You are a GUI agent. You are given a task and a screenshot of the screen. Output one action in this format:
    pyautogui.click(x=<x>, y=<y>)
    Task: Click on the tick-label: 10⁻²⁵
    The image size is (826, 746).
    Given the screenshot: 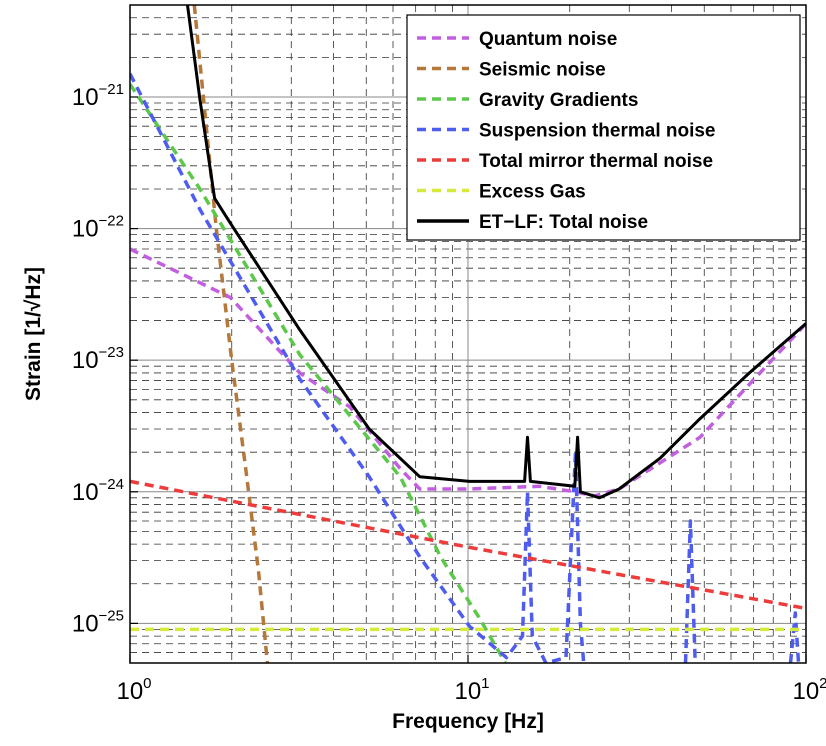 What is the action you would take?
    pyautogui.click(x=98, y=622)
    